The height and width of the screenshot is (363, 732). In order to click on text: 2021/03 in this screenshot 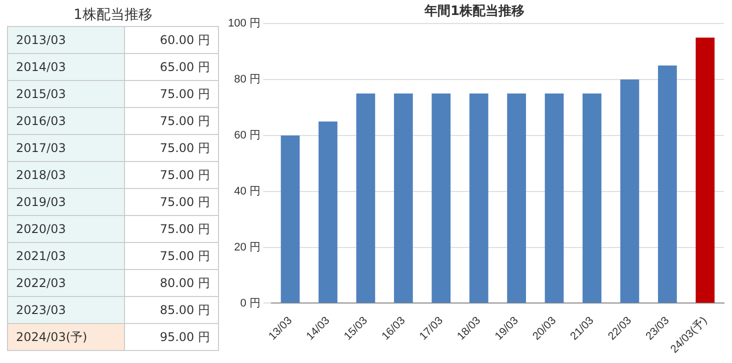, I will do `click(66, 256)`.